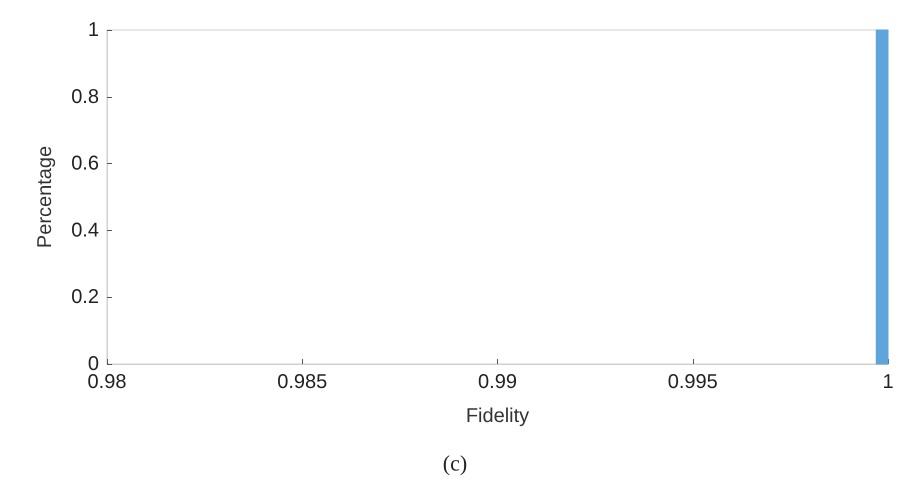 The height and width of the screenshot is (491, 910). What do you see at coordinates (85, 163) in the screenshot?
I see `y-tick-label: 0.6` at bounding box center [85, 163].